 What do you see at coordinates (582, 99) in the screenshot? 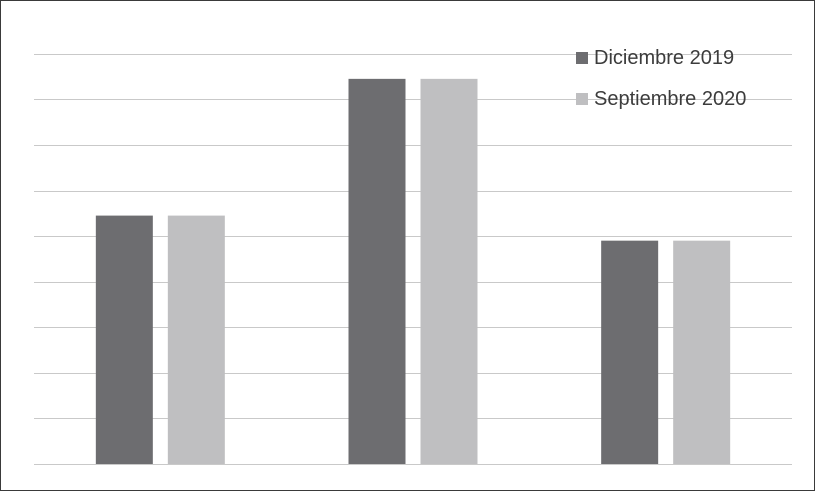
I see `legend-swatch-septiembre-2020` at bounding box center [582, 99].